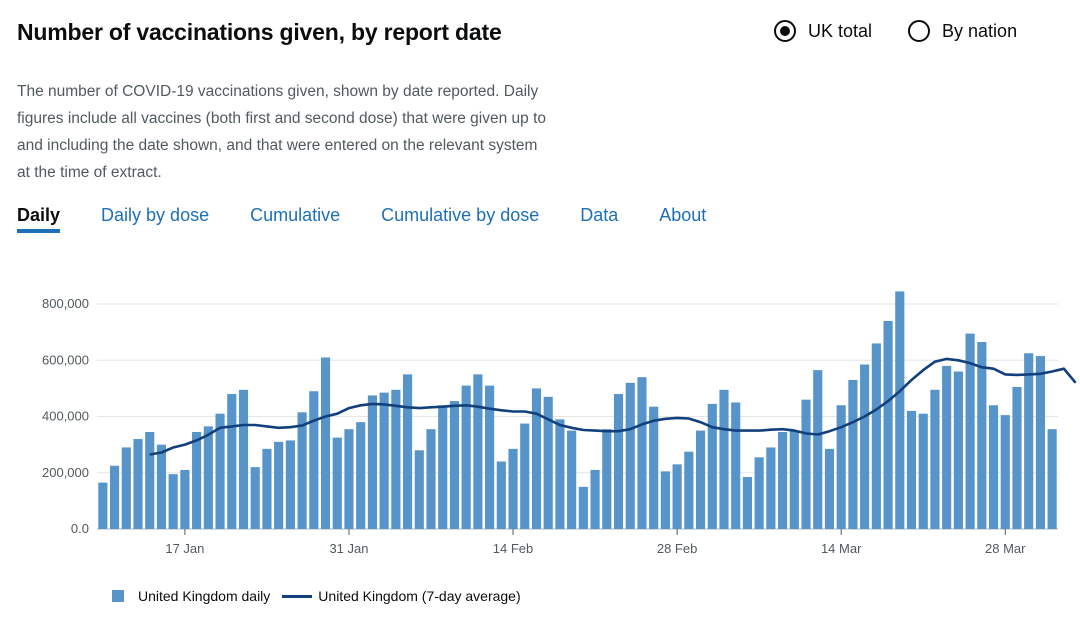  What do you see at coordinates (155, 215) in the screenshot?
I see `tab-daily-by-dose: Daily by dose` at bounding box center [155, 215].